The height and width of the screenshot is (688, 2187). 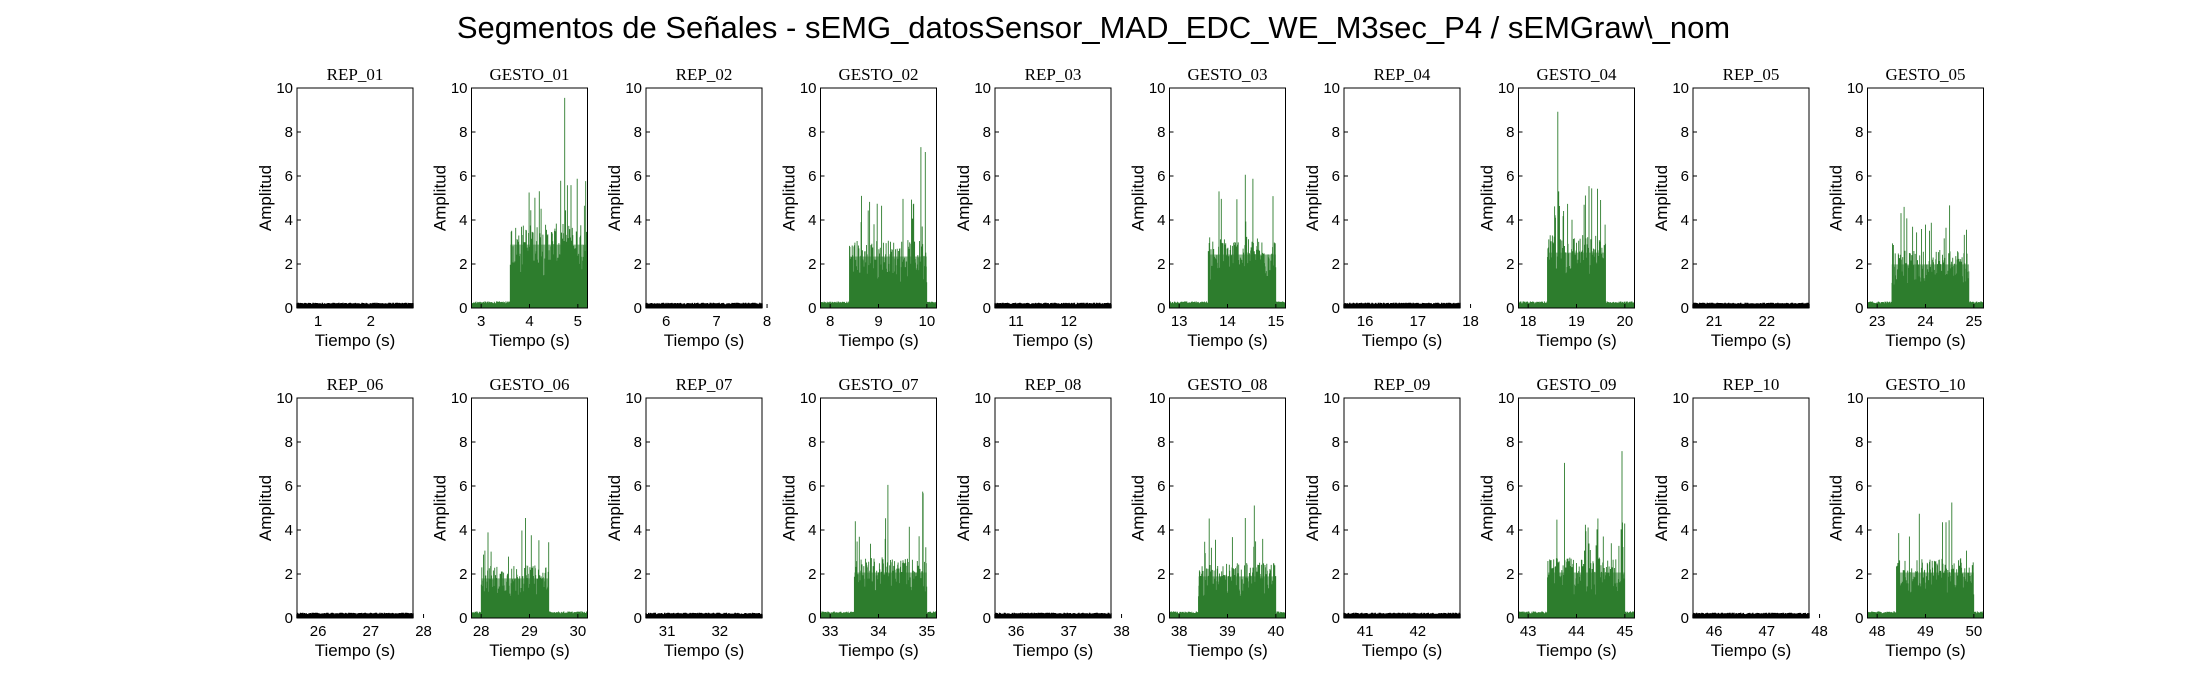 What do you see at coordinates (1624, 631) in the screenshot?
I see `x-tick-label: 45` at bounding box center [1624, 631].